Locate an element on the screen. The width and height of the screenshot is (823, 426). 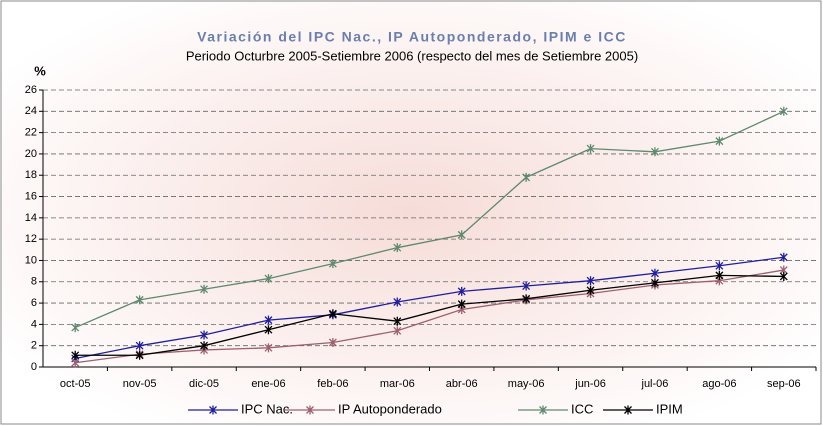
y-tick-label: 0 is located at coordinates (34, 367).